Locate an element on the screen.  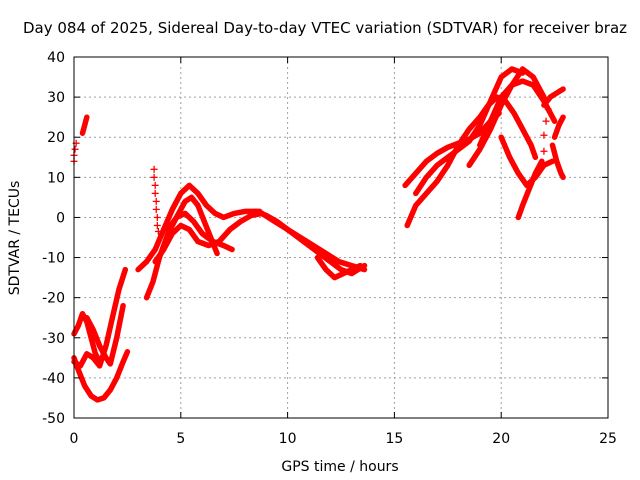
series-arc-e is located at coordinates (84, 125).